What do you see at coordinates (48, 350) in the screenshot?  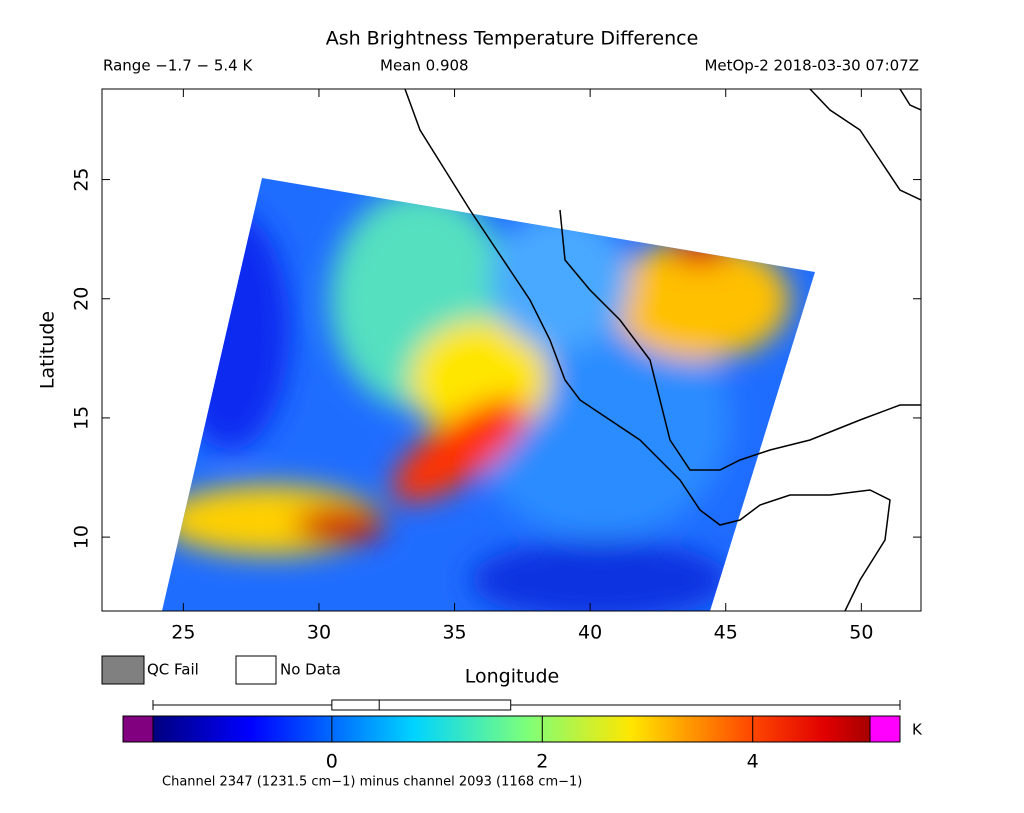 I see `y-axis-title: Latitude` at bounding box center [48, 350].